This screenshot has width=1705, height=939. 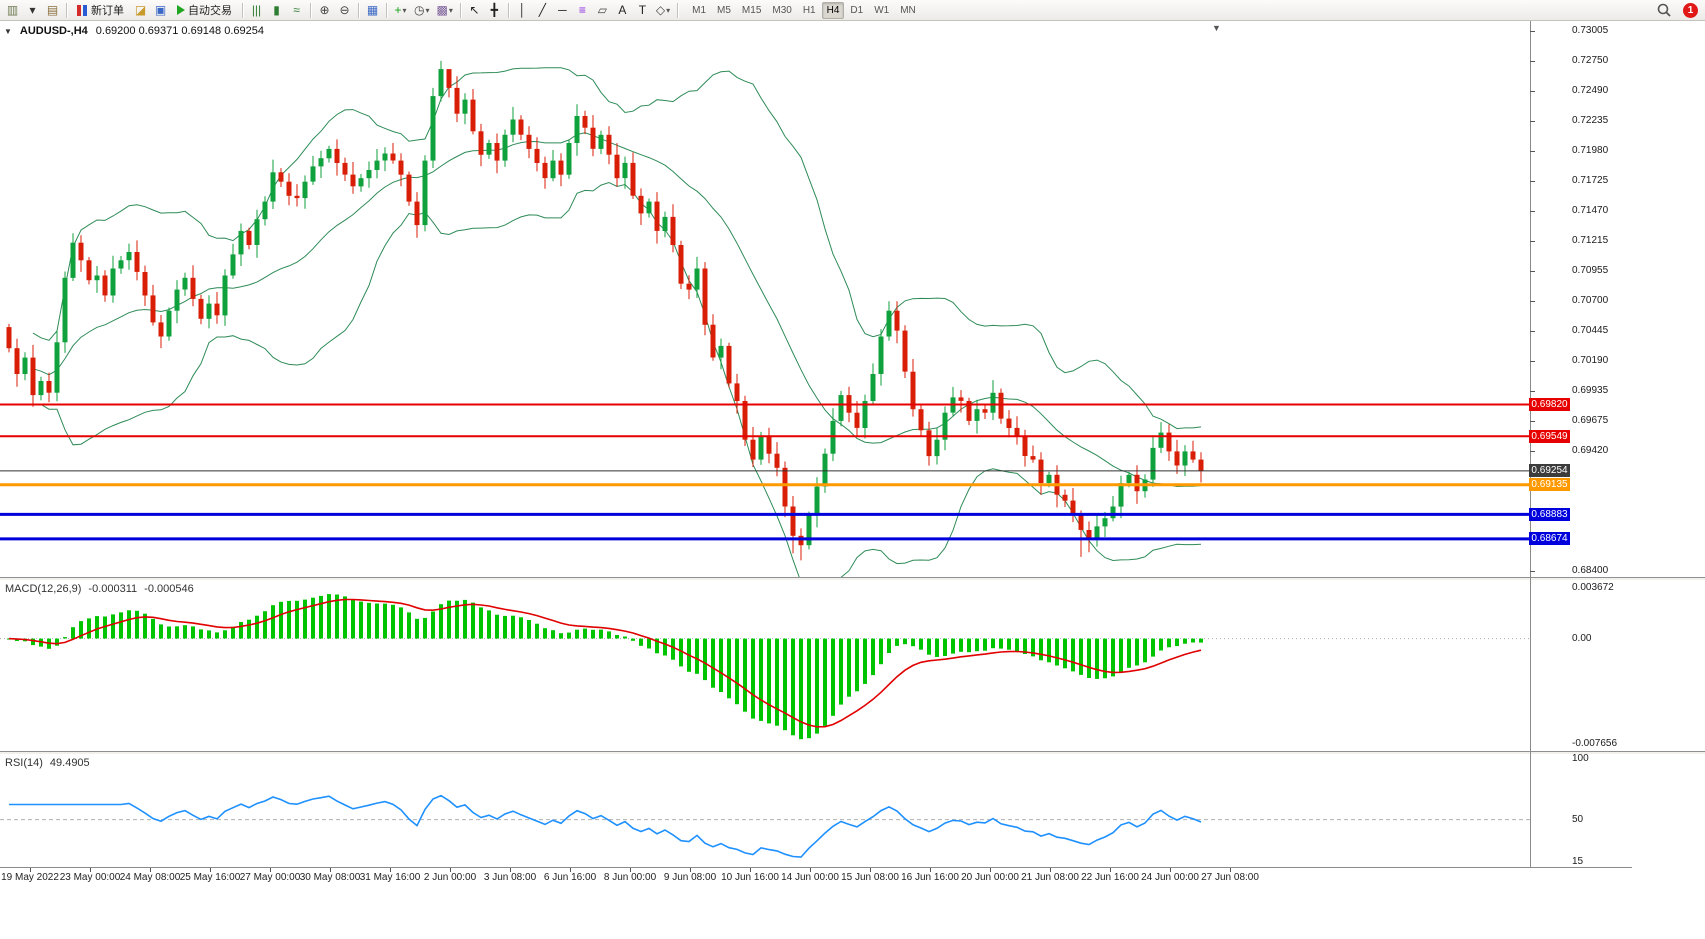 What do you see at coordinates (256, 10) in the screenshot?
I see `bar-chart-button: |||` at bounding box center [256, 10].